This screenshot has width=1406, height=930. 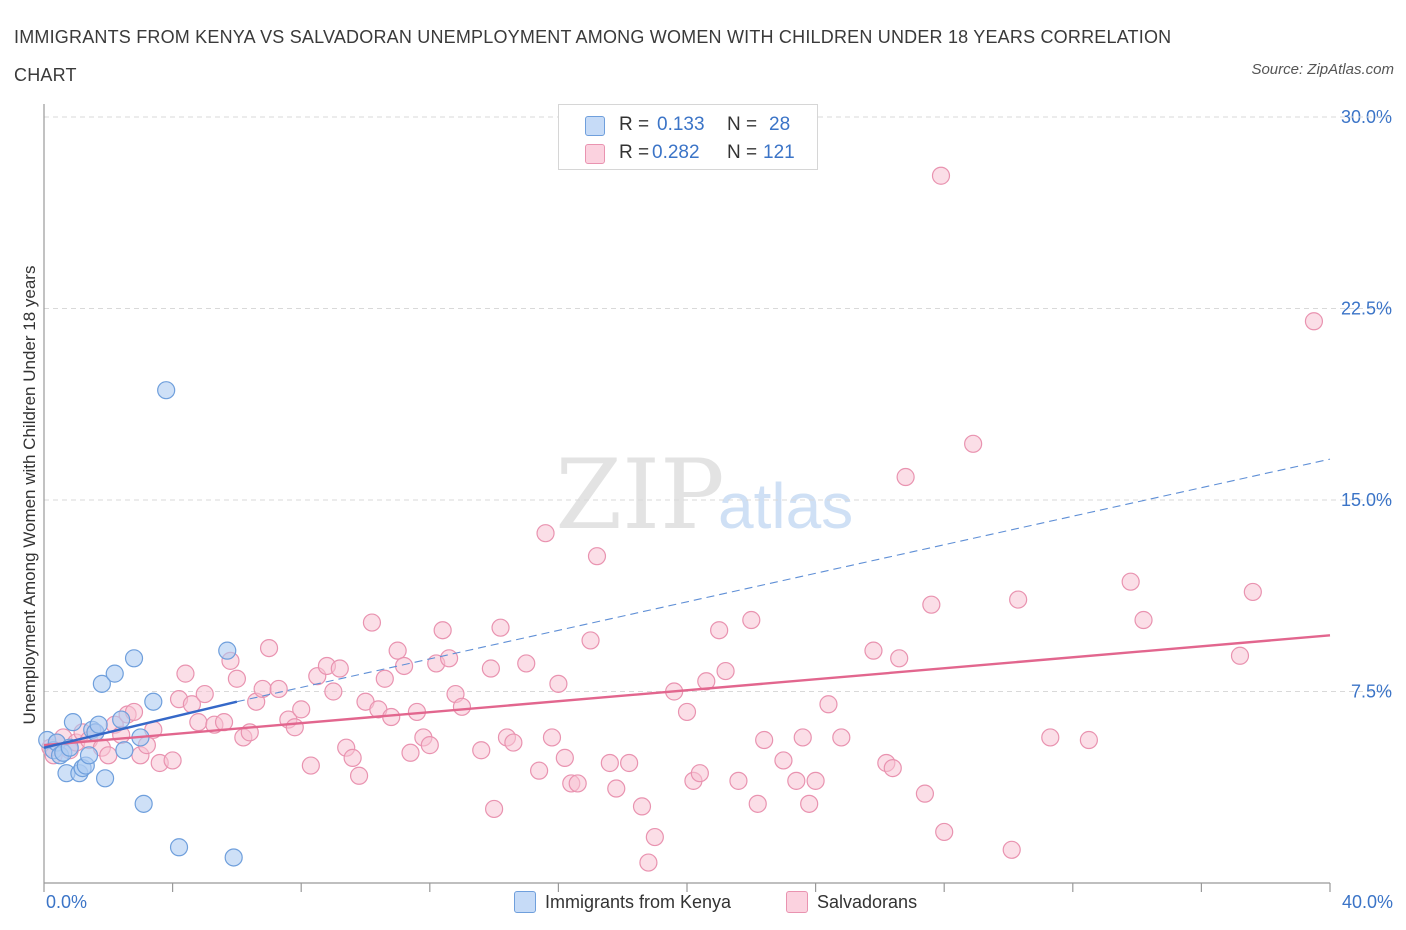 What do you see at coordinates (687, 690) in the screenshot?
I see `salvadoran-trend-line` at bounding box center [687, 690].